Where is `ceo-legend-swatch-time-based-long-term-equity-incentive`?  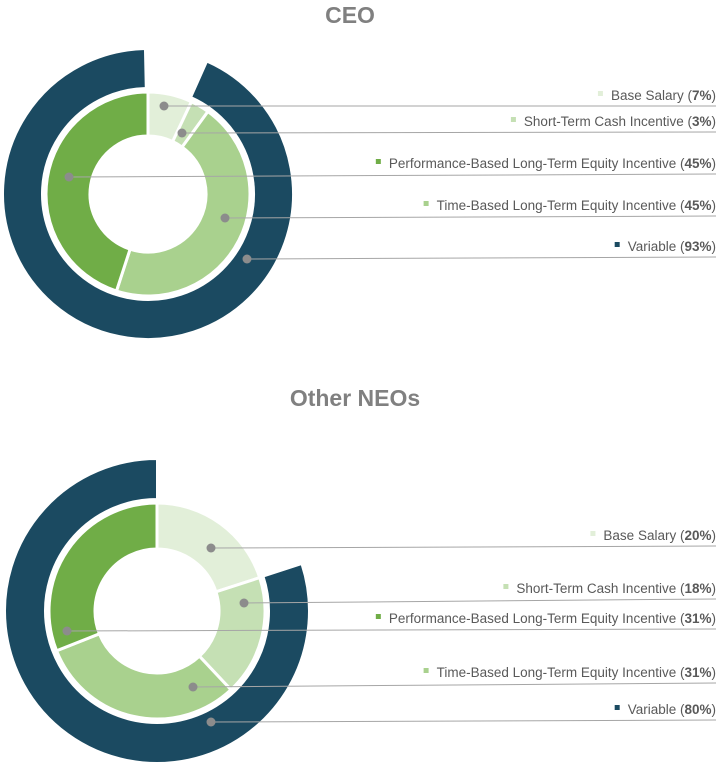 ceo-legend-swatch-time-based-long-term-equity-incentive is located at coordinates (426, 203).